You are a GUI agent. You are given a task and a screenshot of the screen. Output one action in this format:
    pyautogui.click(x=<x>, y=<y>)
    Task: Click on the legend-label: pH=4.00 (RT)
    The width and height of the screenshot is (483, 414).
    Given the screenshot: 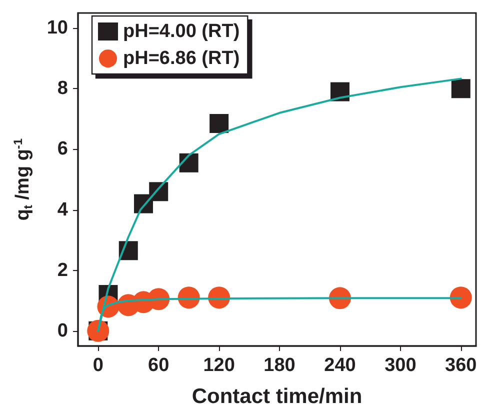 What is the action you would take?
    pyautogui.click(x=181, y=31)
    